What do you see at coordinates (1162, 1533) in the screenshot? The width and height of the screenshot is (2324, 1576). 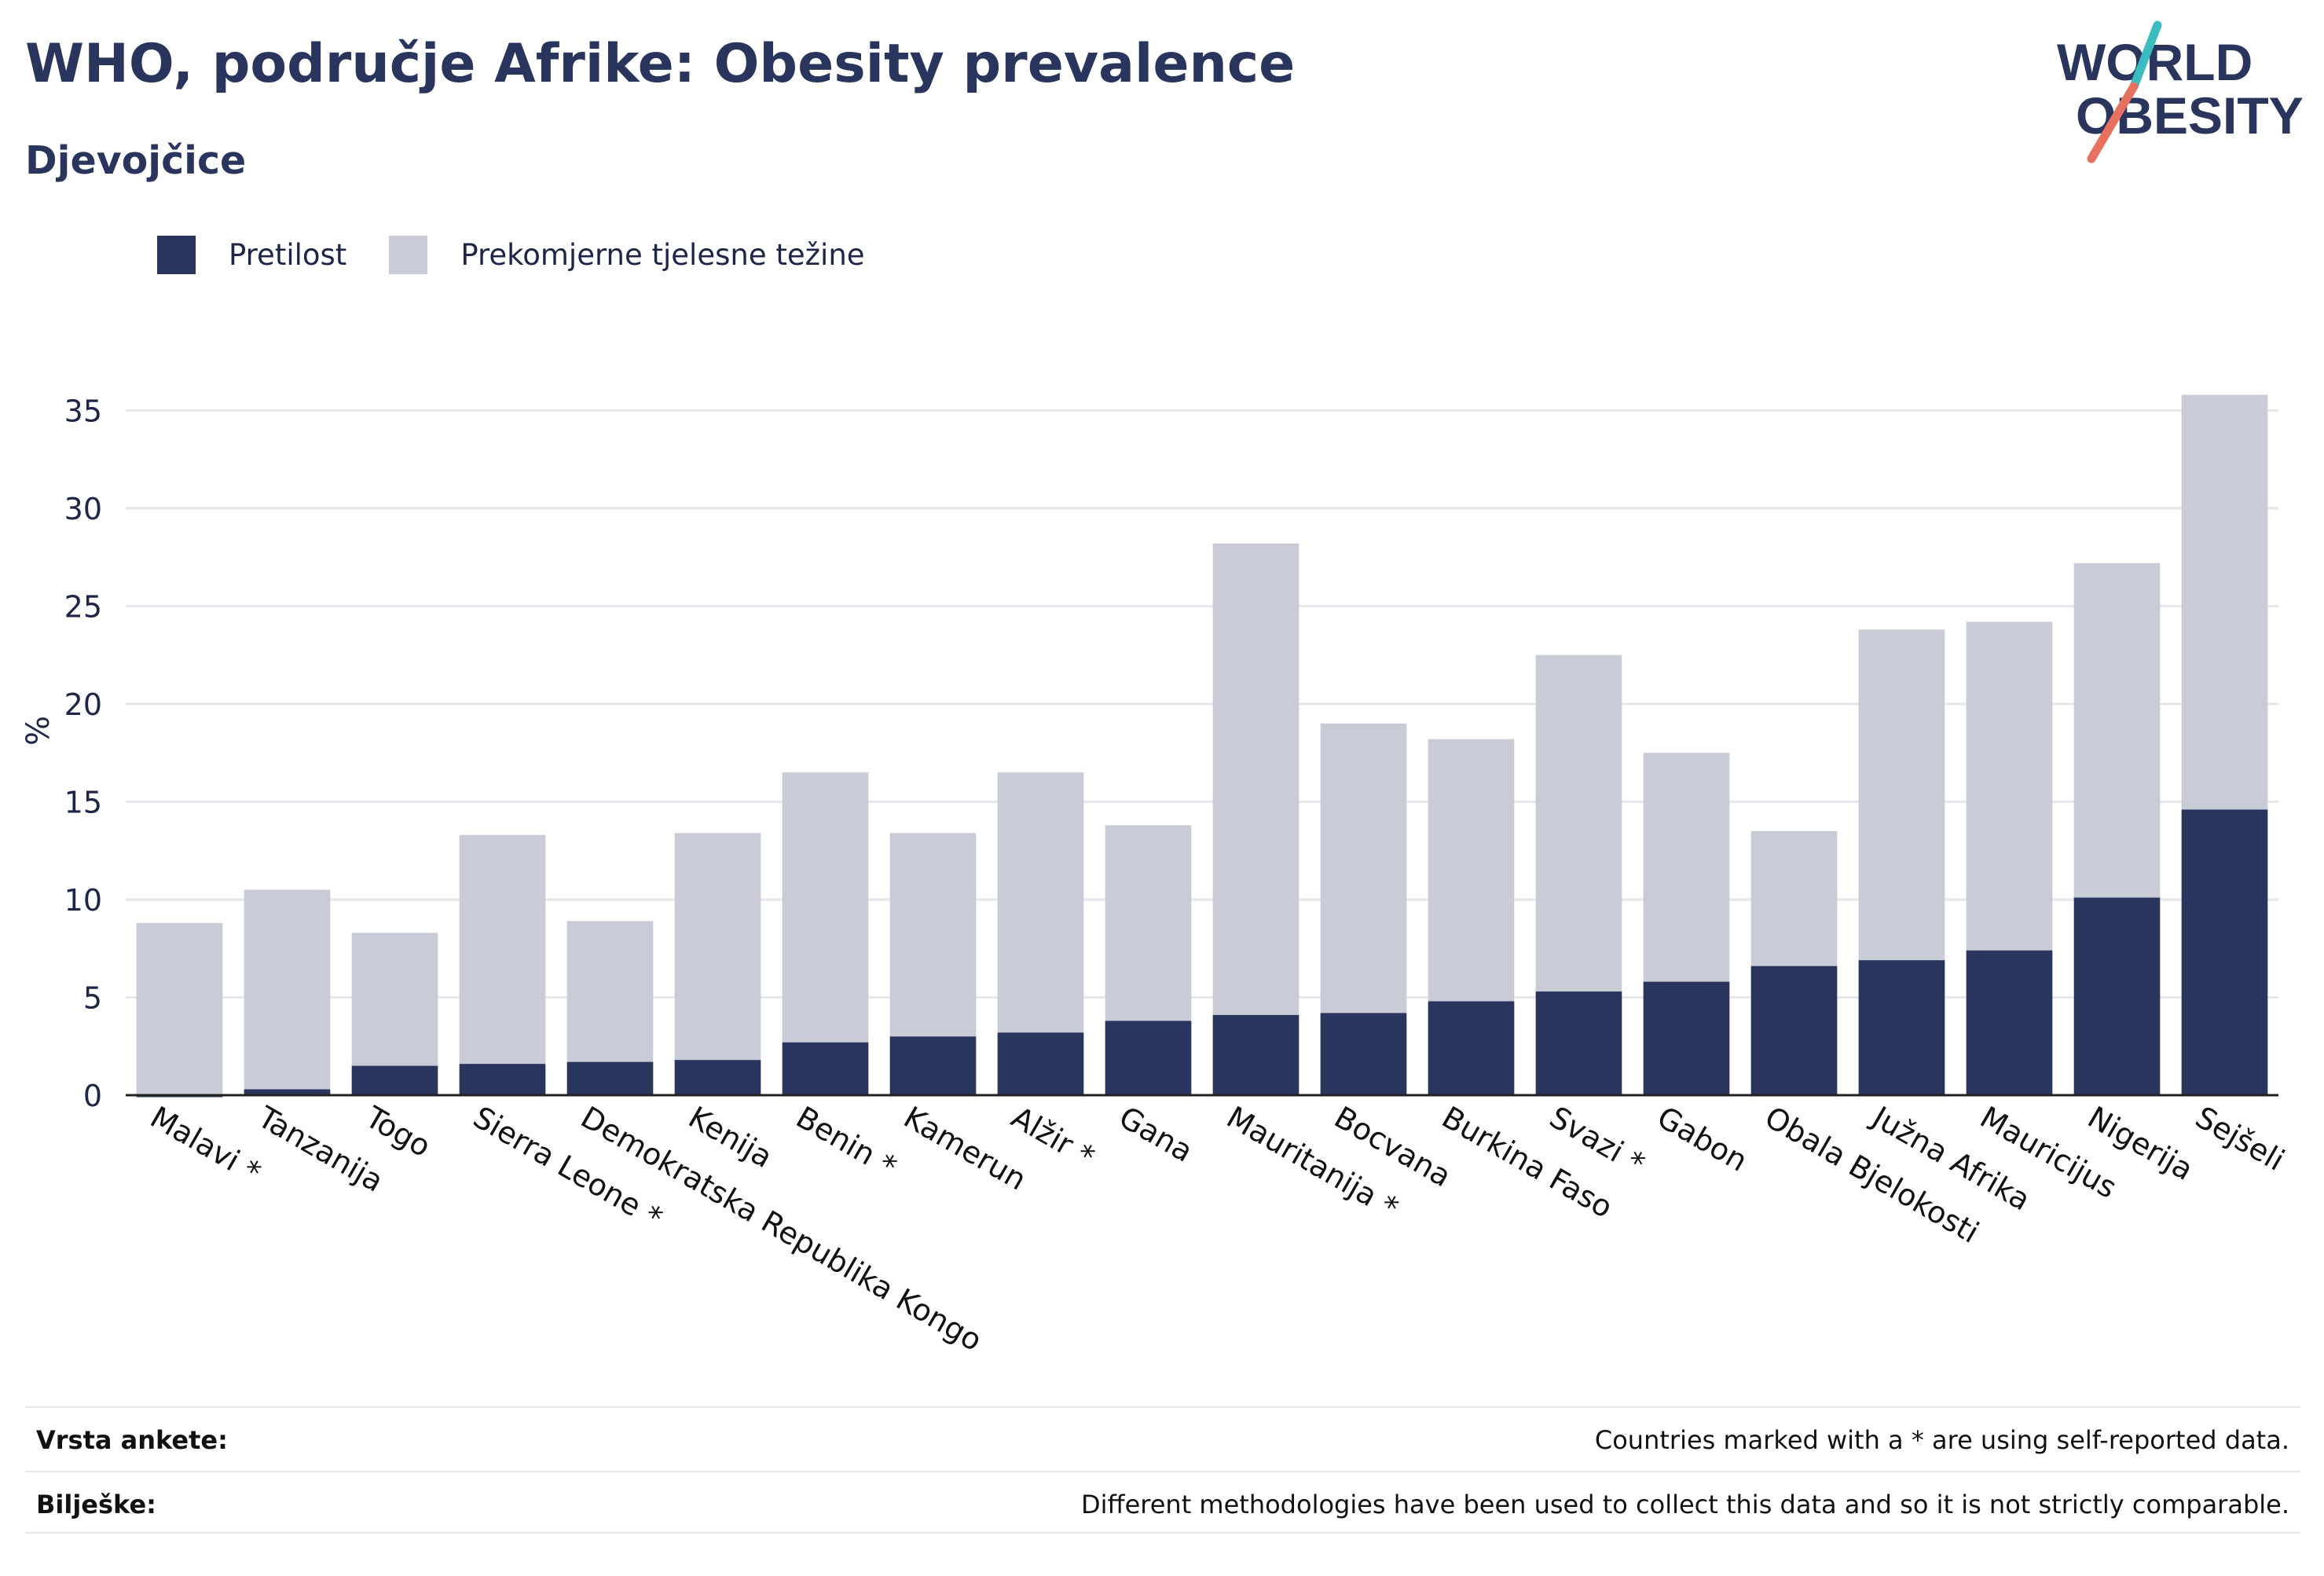 I see `footer-divider` at bounding box center [1162, 1533].